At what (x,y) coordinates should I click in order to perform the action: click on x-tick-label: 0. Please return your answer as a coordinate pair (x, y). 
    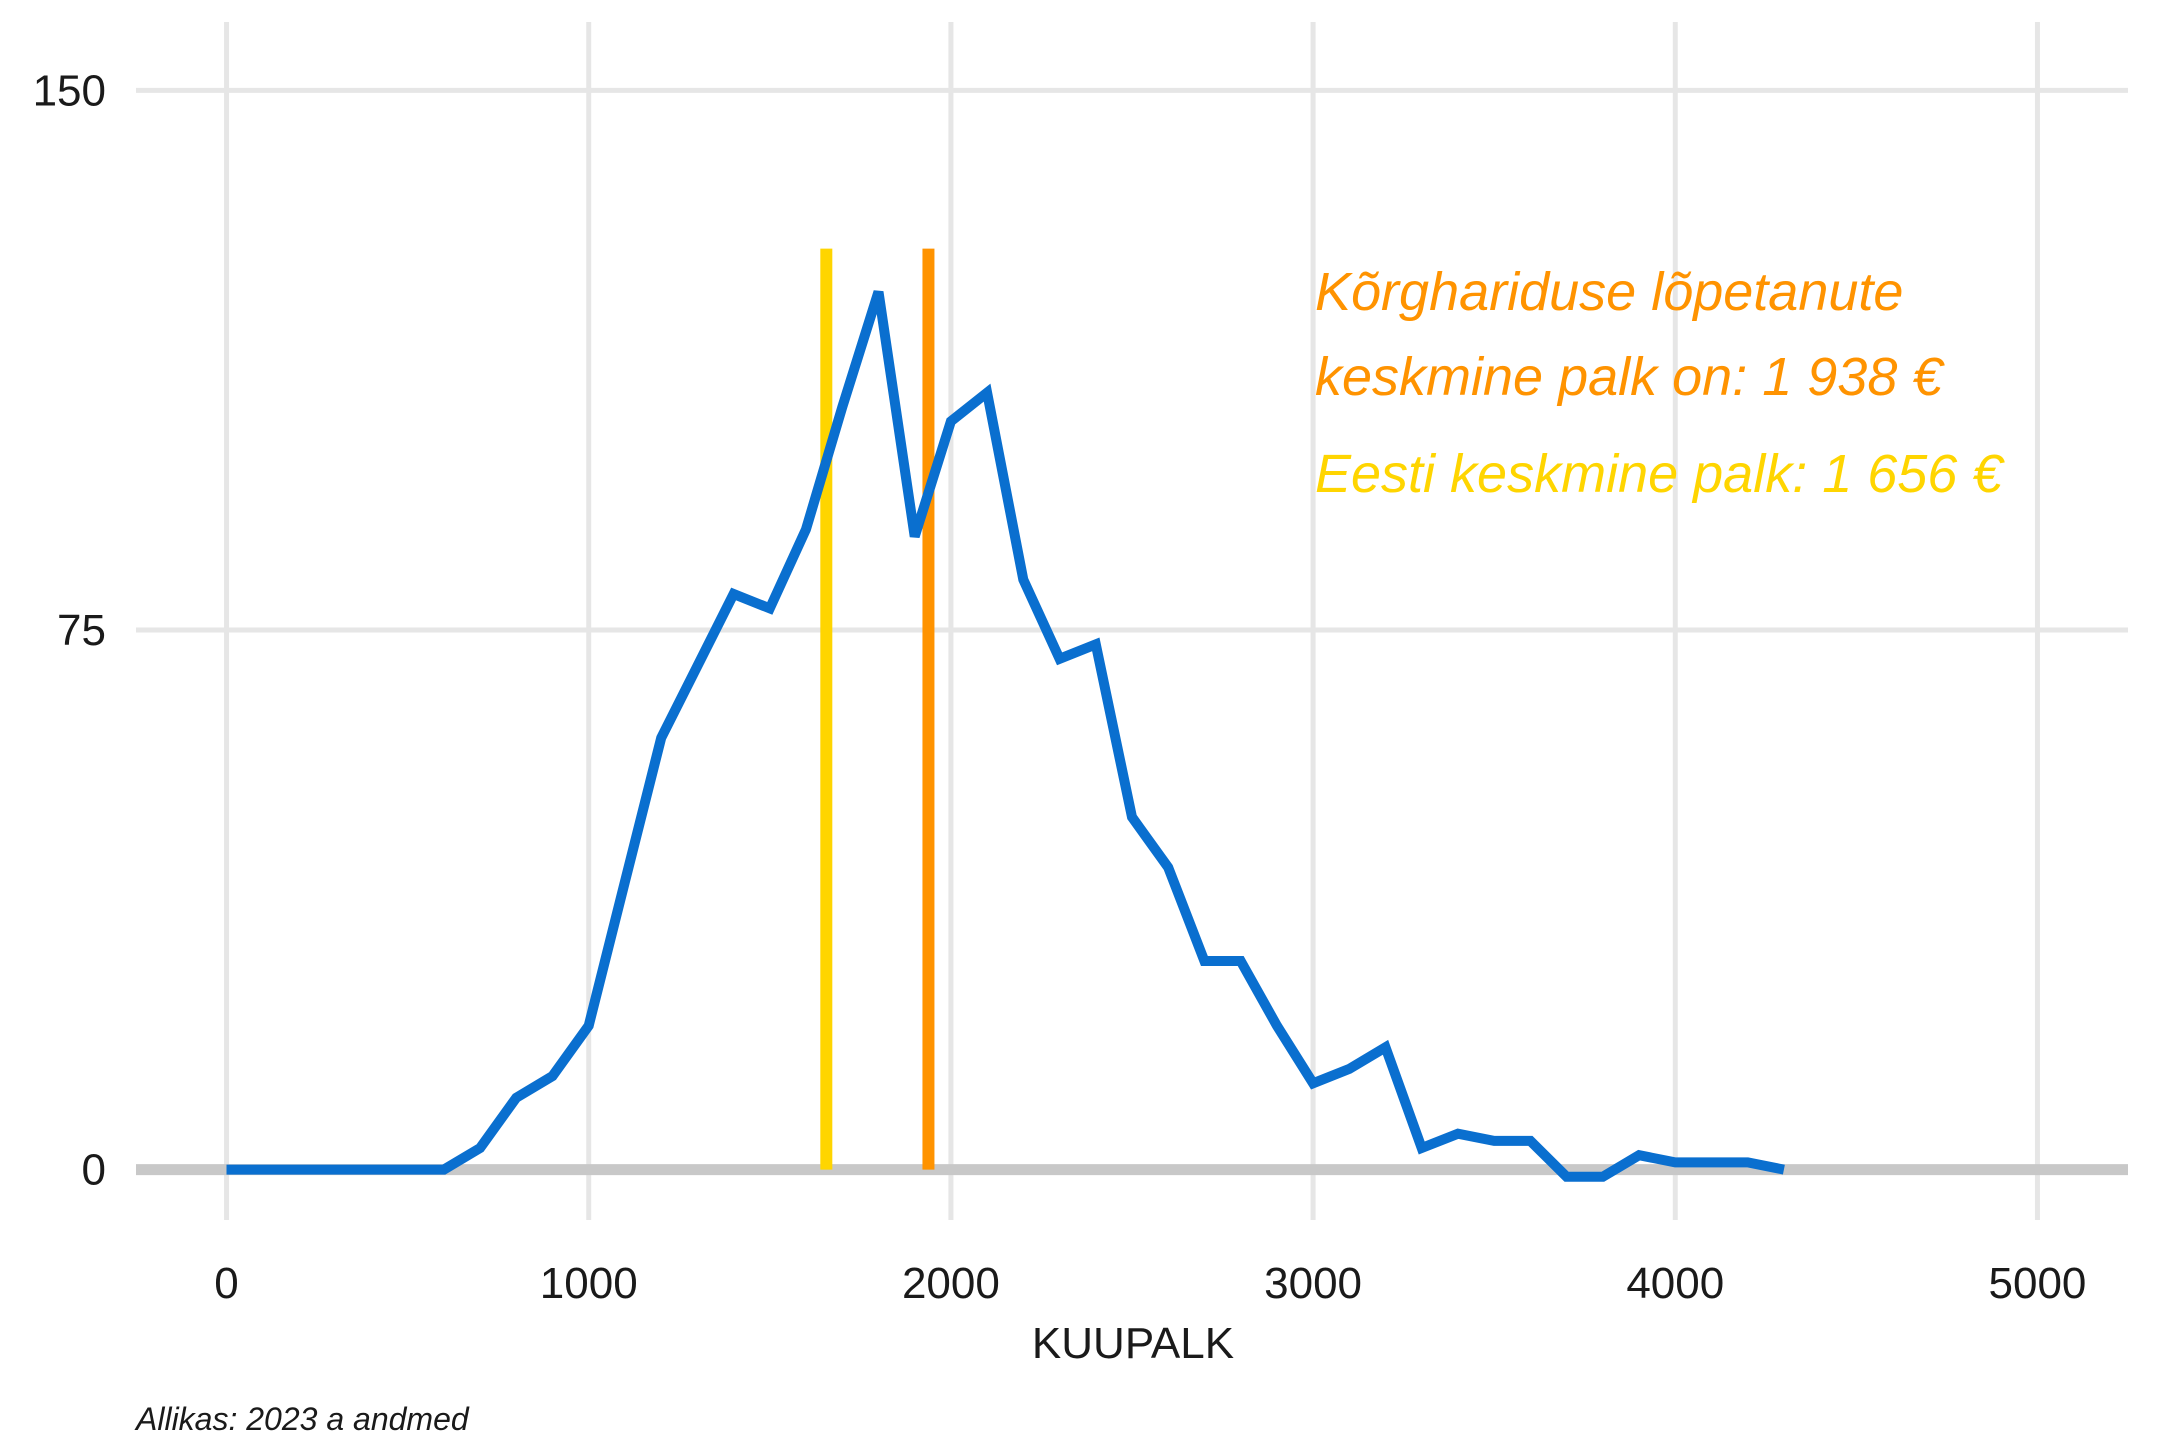
    Looking at the image, I should click on (226, 1283).